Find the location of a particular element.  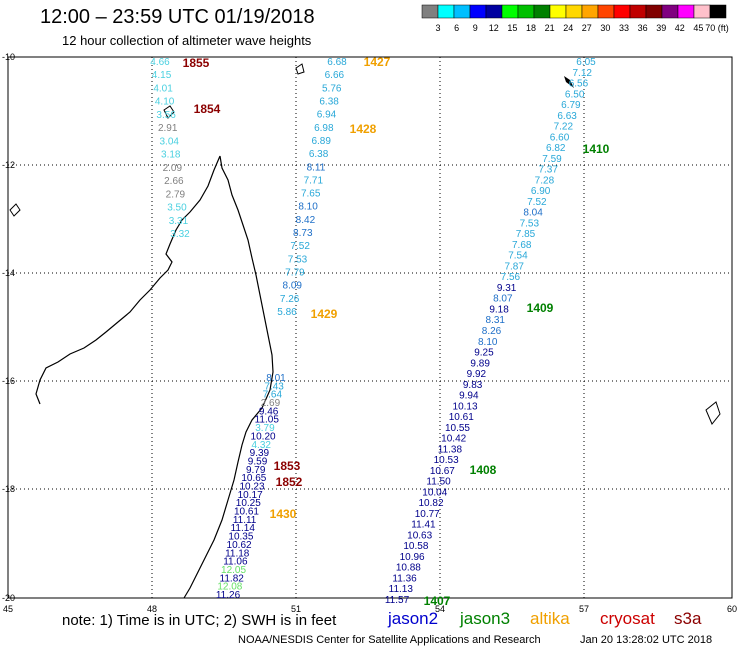

wave-height-value: 6.82 is located at coordinates (556, 148).